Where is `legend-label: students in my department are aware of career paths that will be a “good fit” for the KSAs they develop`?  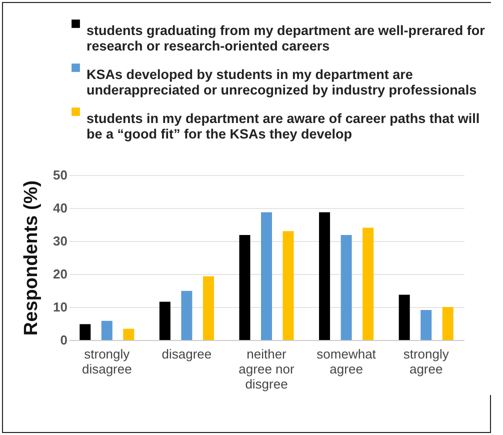
legend-label: students in my department are aware of career paths that will be a “good fit” for the KSAs they develop is located at coordinates (283, 126).